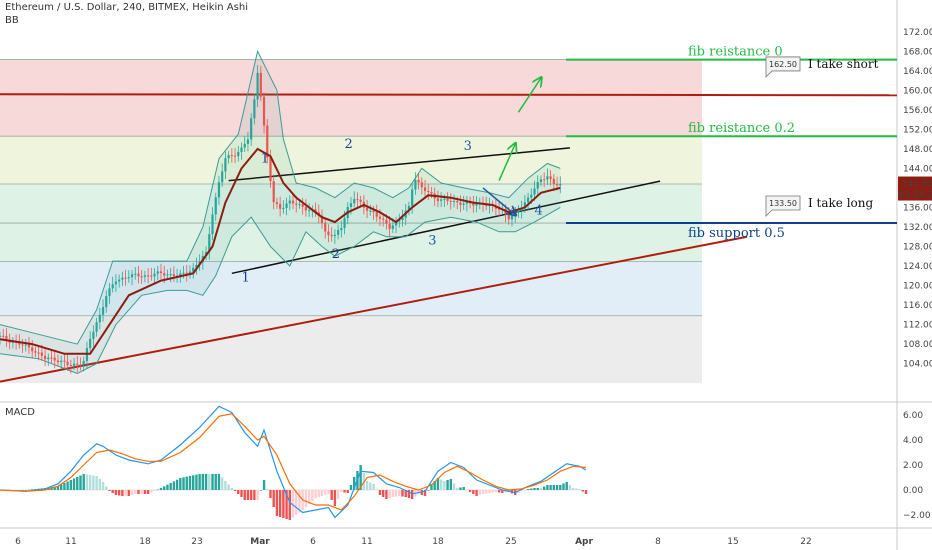 This screenshot has width=932, height=550. I want to click on time-tick-label: 22, so click(805, 542).